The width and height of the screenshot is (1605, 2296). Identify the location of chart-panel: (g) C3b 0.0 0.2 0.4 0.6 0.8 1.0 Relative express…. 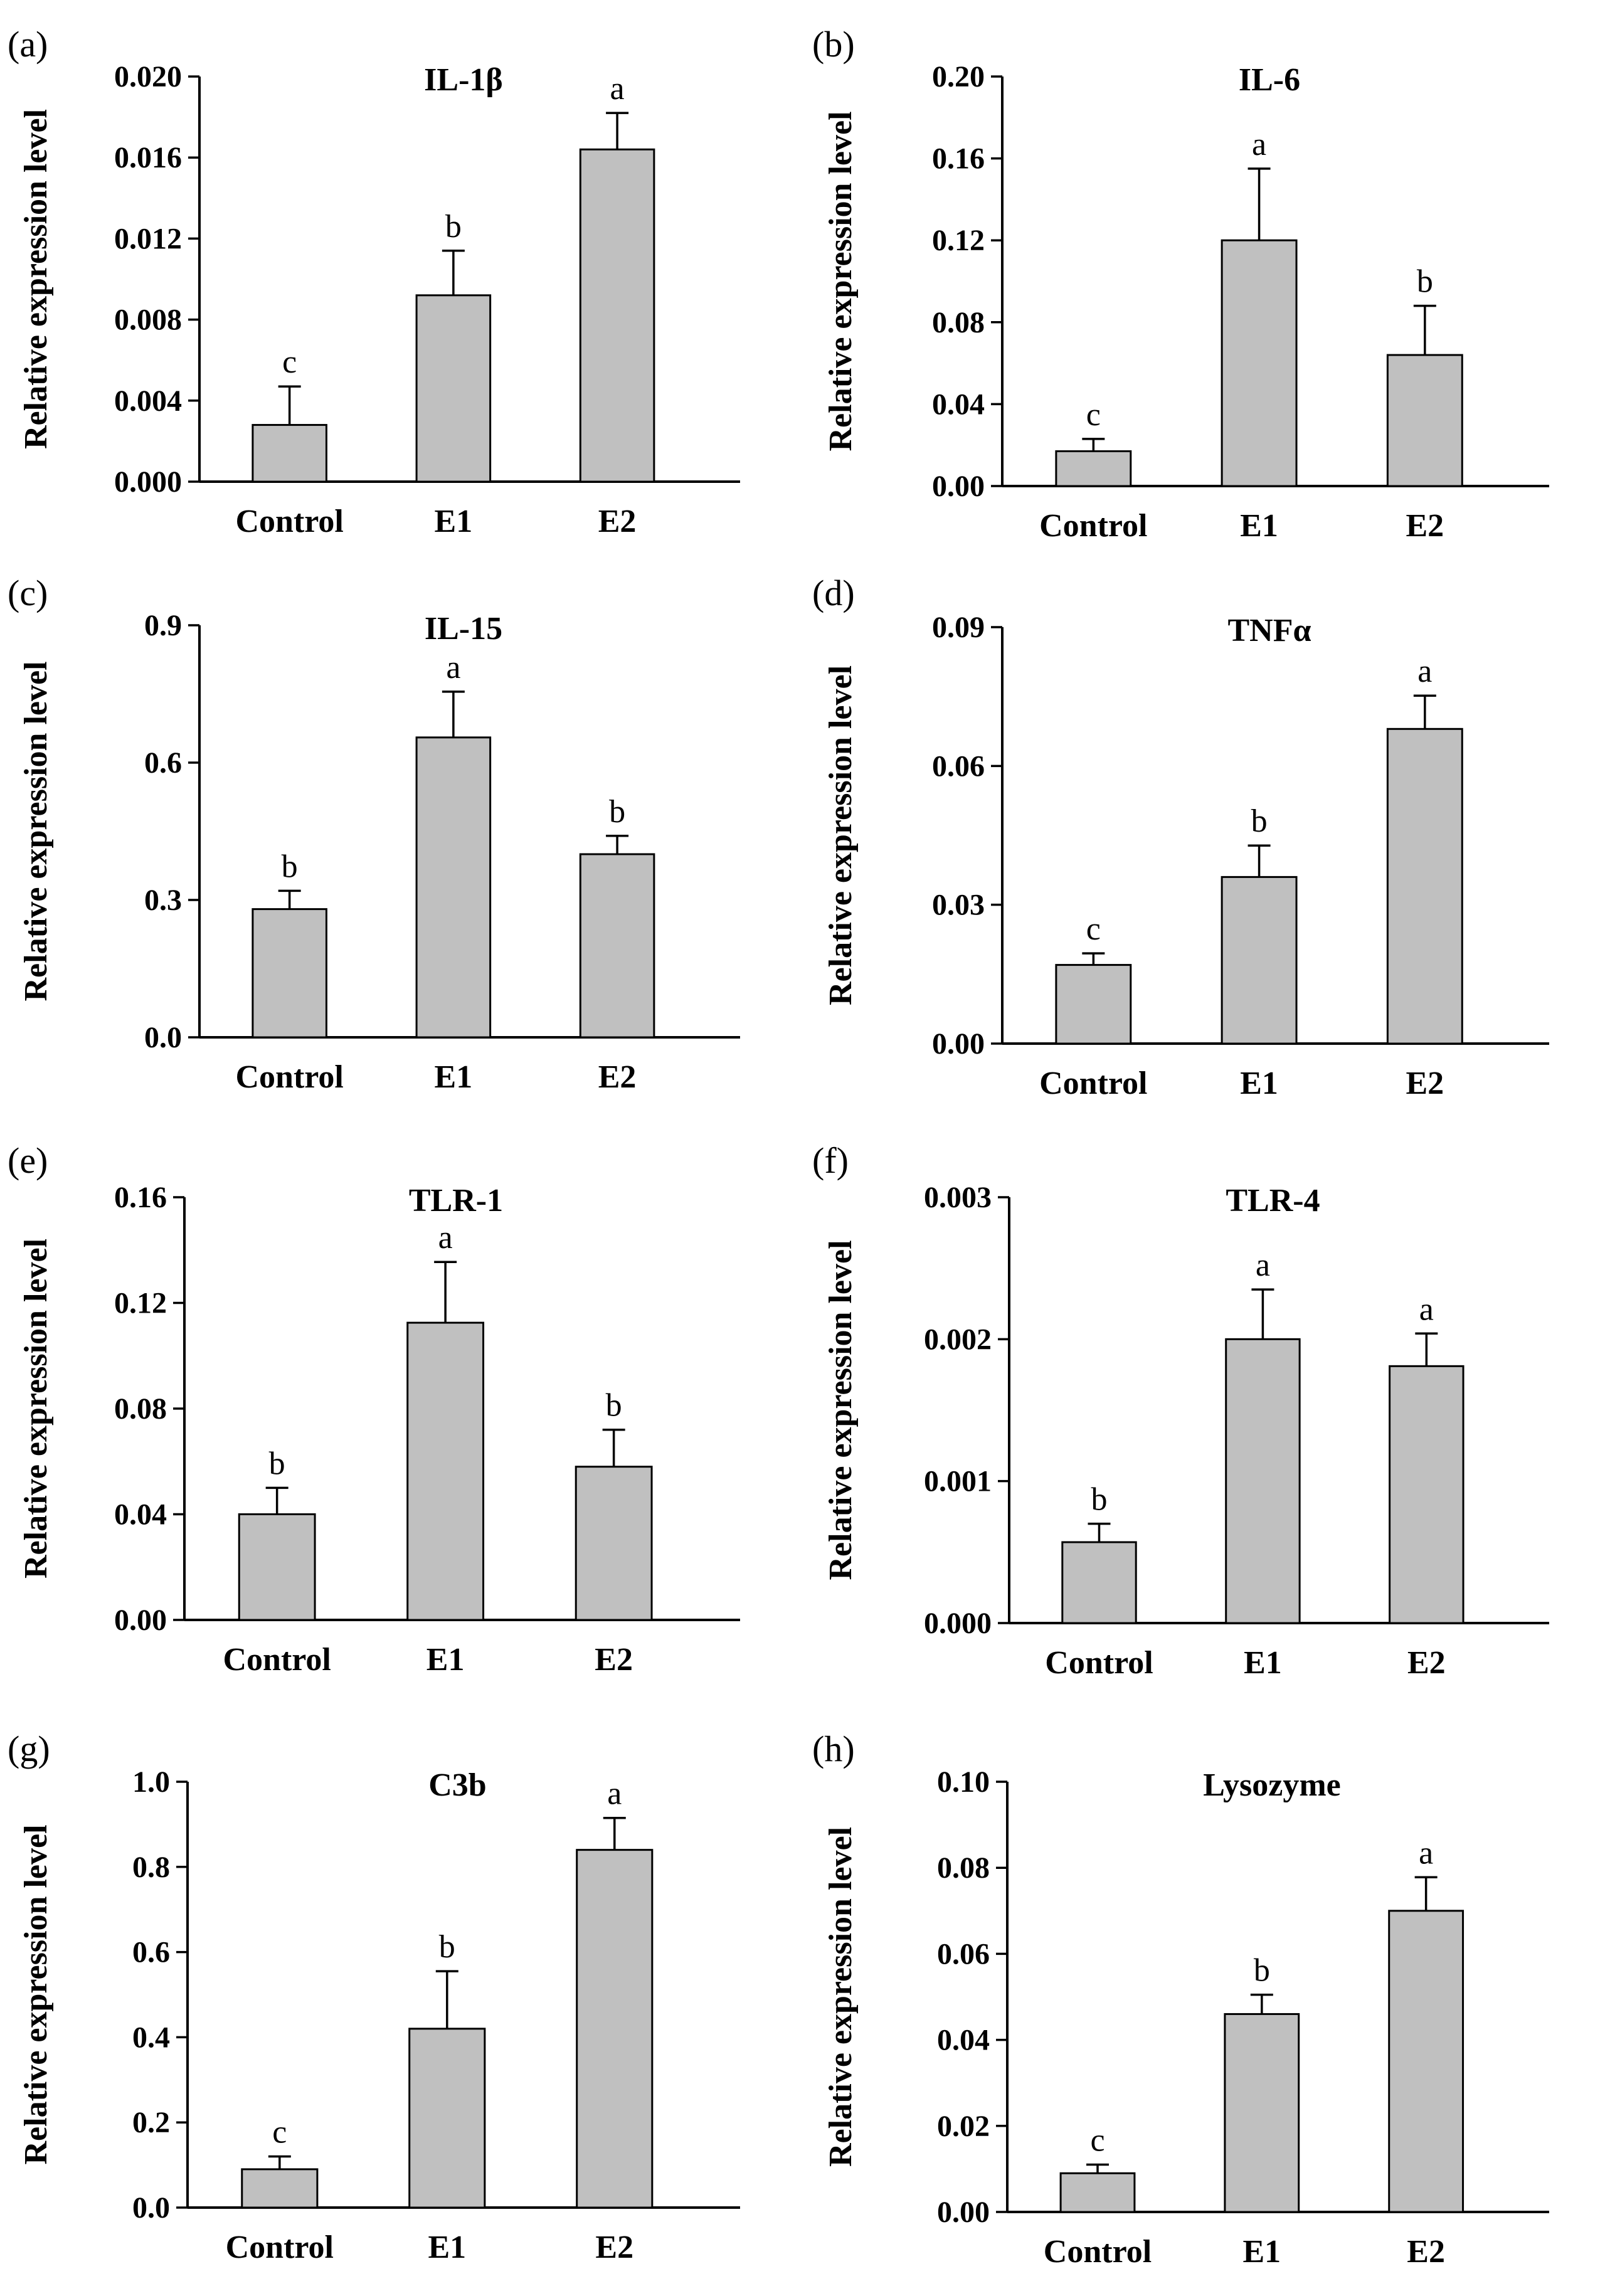
(374, 1996).